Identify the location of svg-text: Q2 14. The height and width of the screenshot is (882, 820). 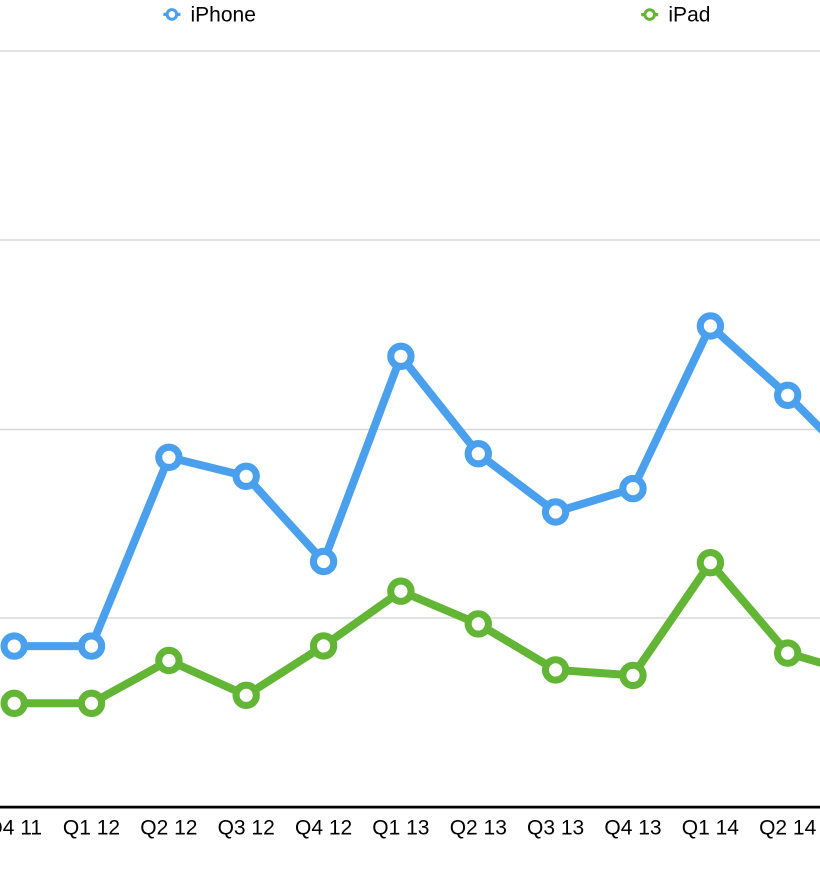
(788, 828).